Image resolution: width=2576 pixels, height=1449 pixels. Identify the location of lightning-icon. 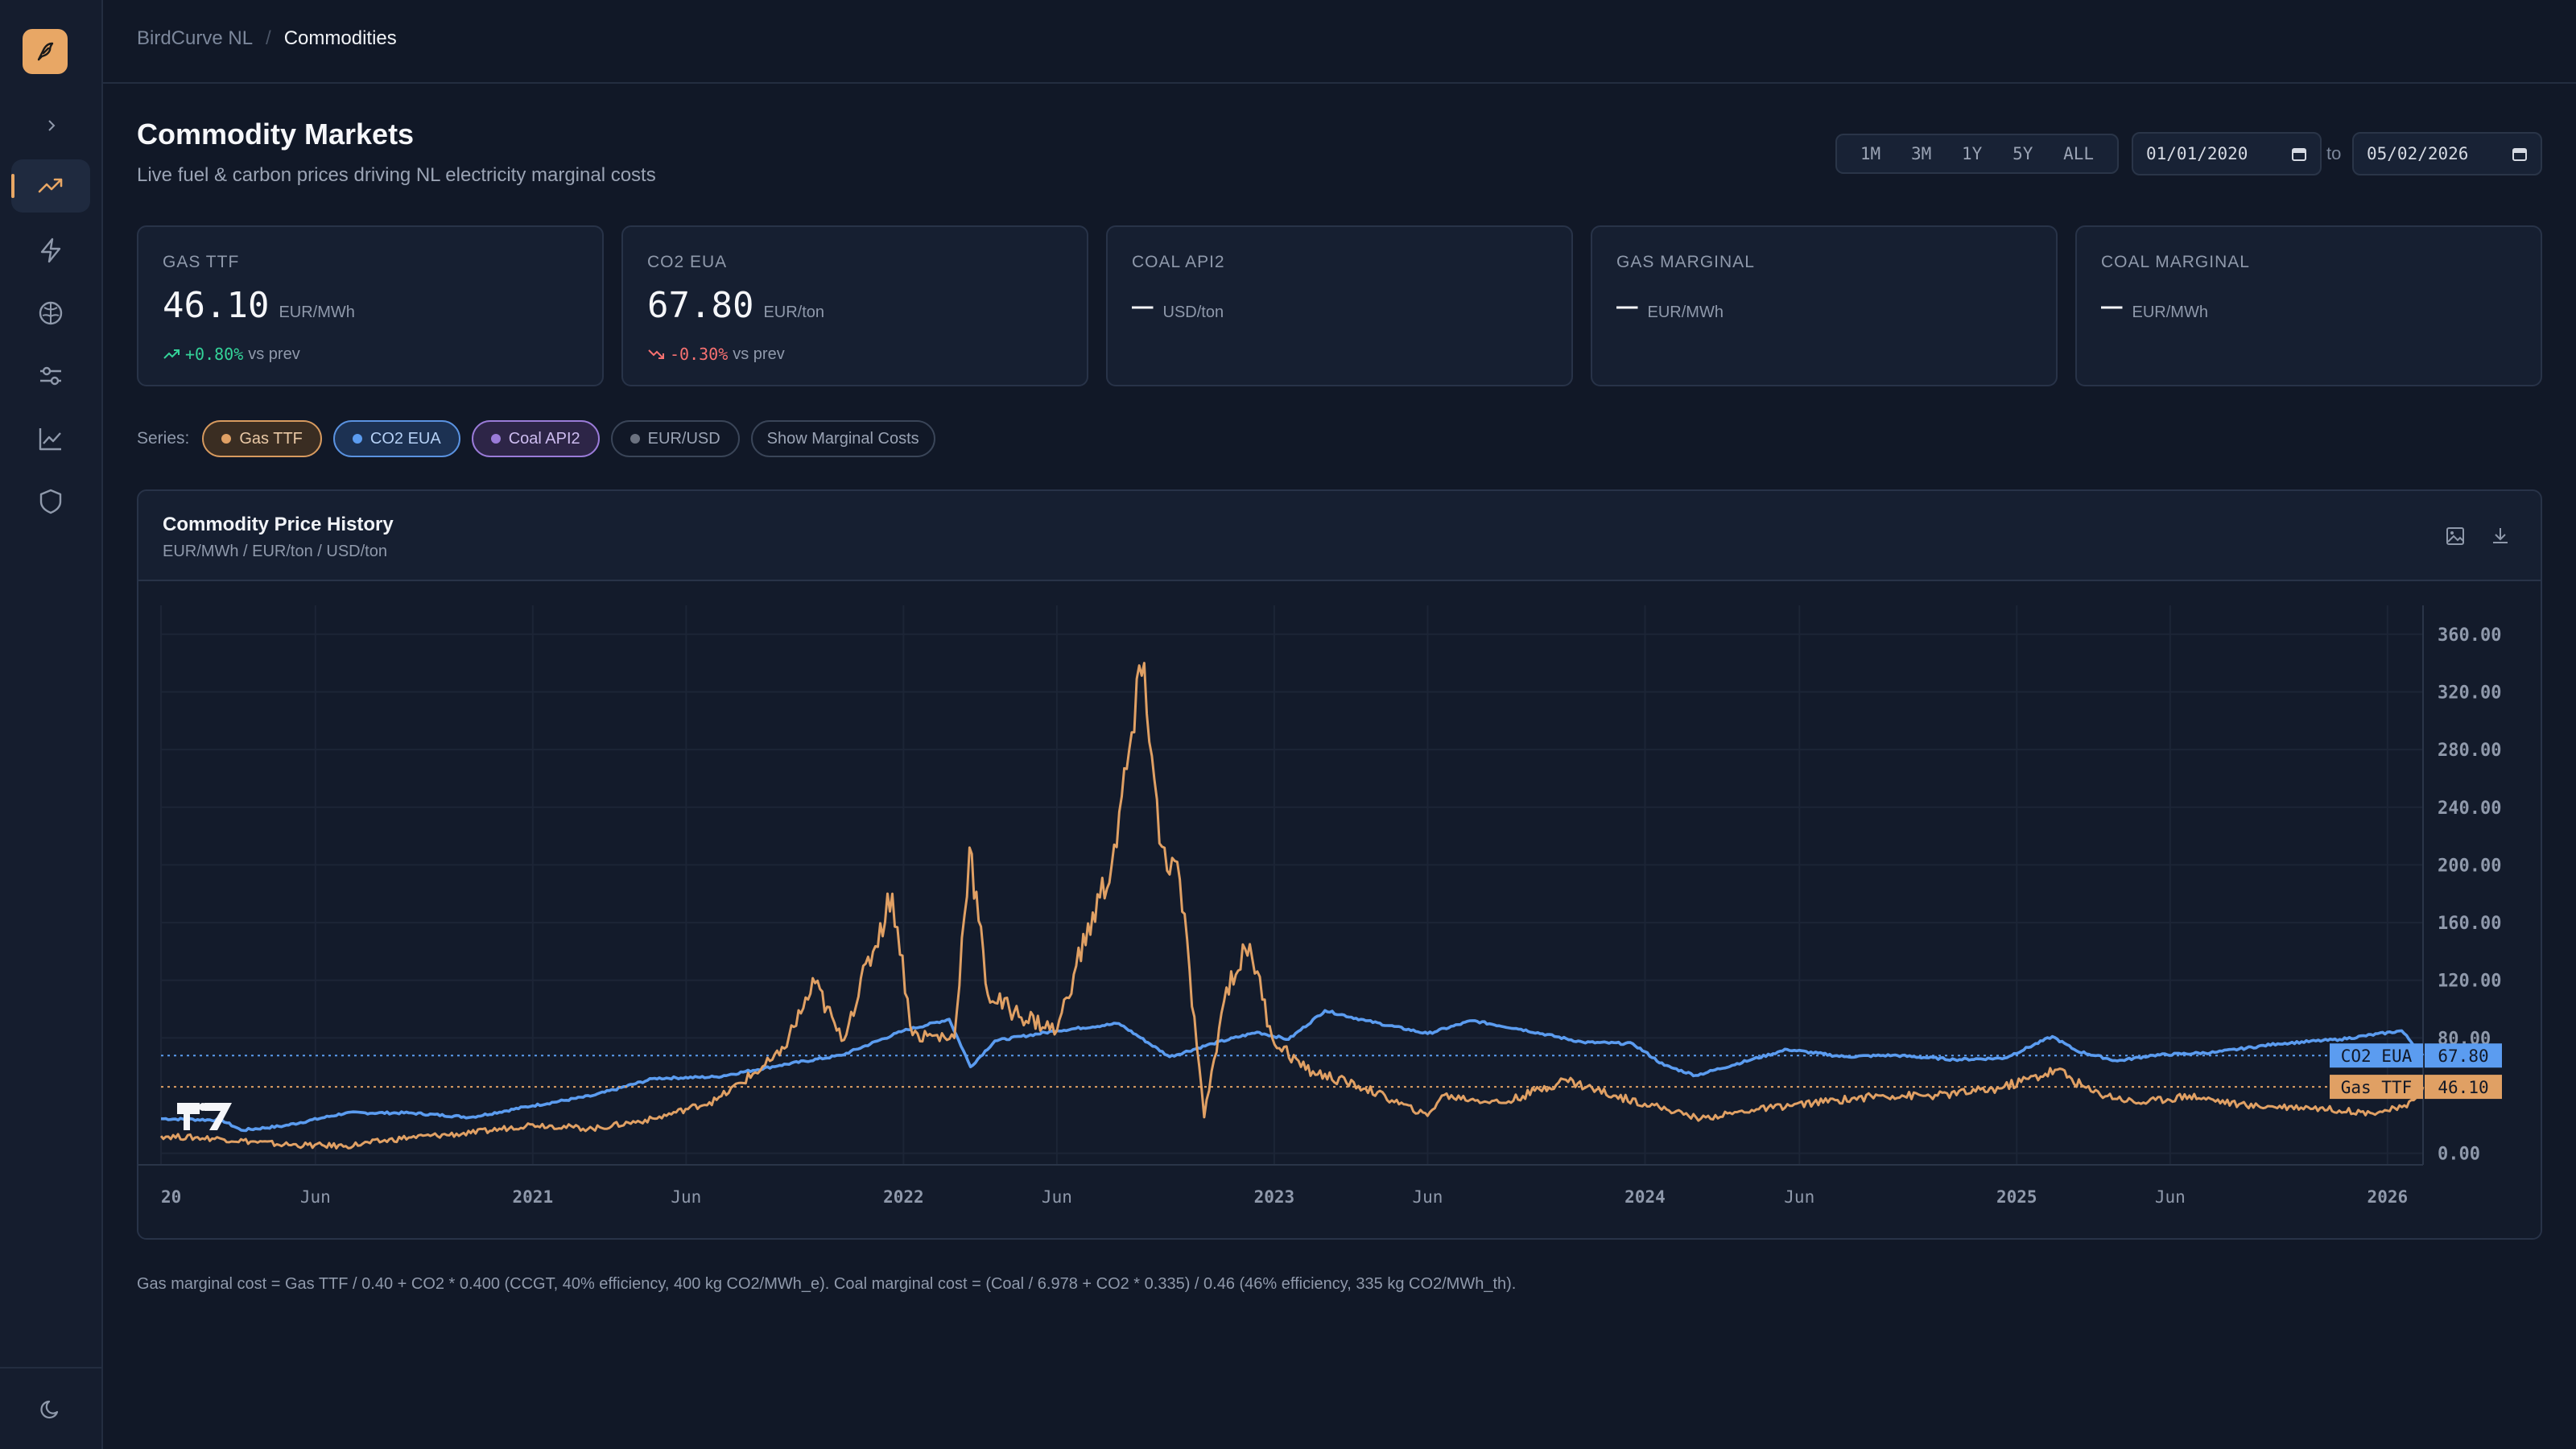
(50, 250).